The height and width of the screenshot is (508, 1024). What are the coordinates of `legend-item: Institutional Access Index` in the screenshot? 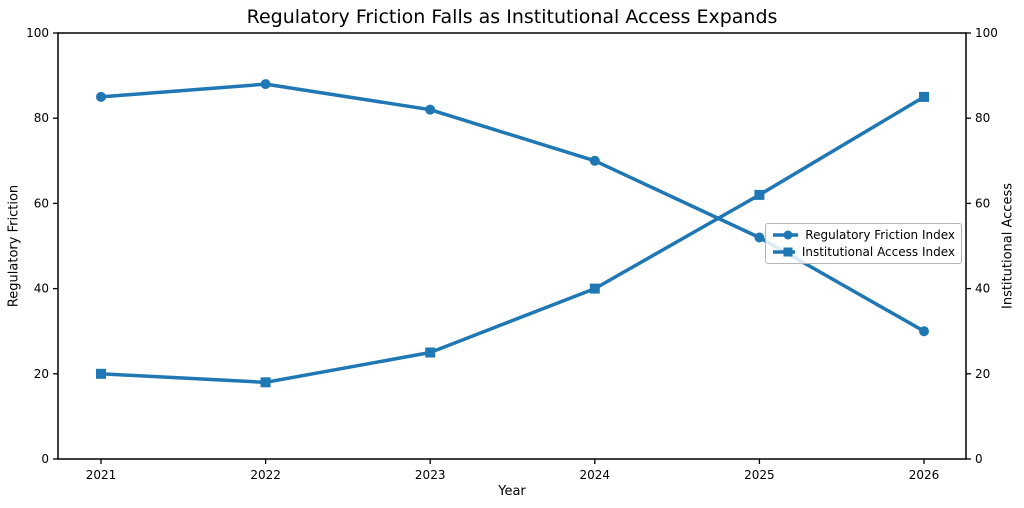 It's located at (863, 252).